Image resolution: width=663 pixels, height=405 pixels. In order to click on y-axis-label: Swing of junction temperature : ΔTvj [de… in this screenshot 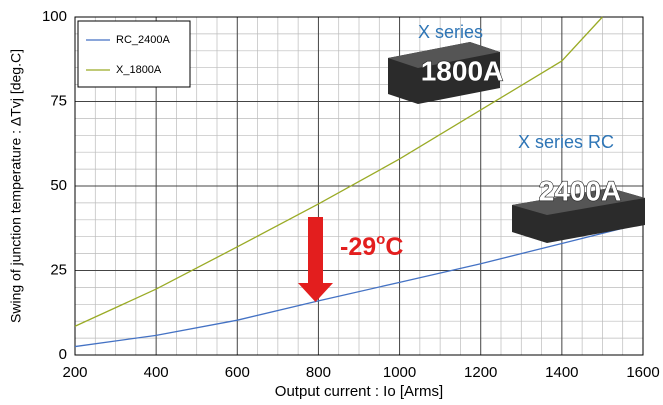, I will do `click(16, 186)`.